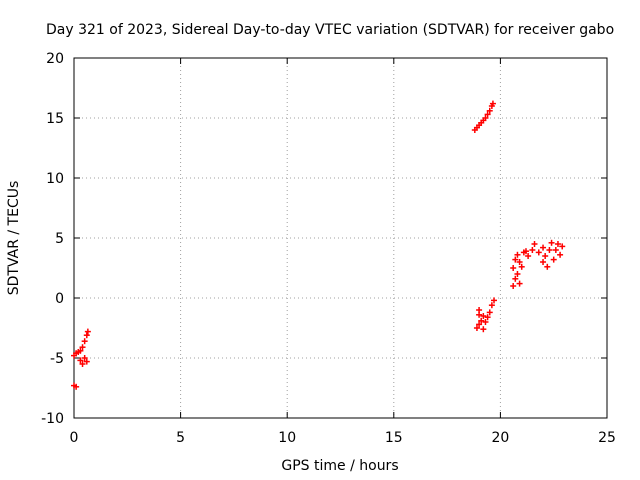 The height and width of the screenshot is (480, 640). I want to click on y-tick-label: 20, so click(55, 59).